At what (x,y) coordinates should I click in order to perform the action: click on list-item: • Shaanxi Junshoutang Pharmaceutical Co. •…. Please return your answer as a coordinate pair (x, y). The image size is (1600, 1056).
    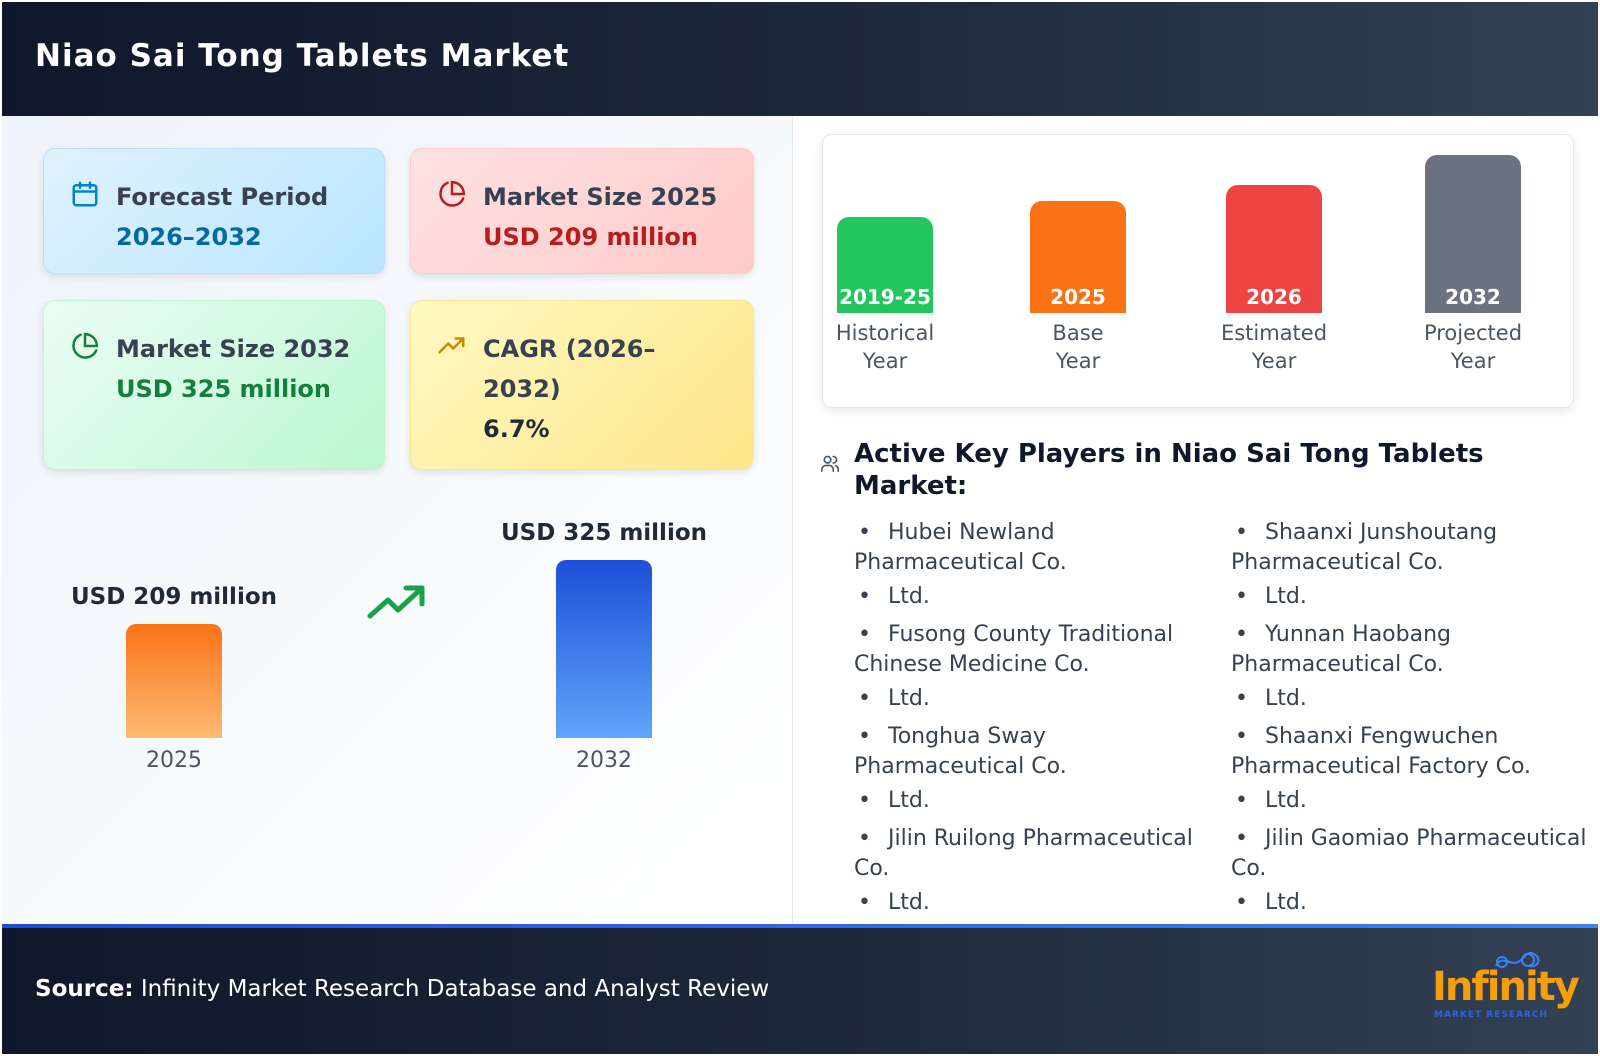
    Looking at the image, I should click on (1364, 564).